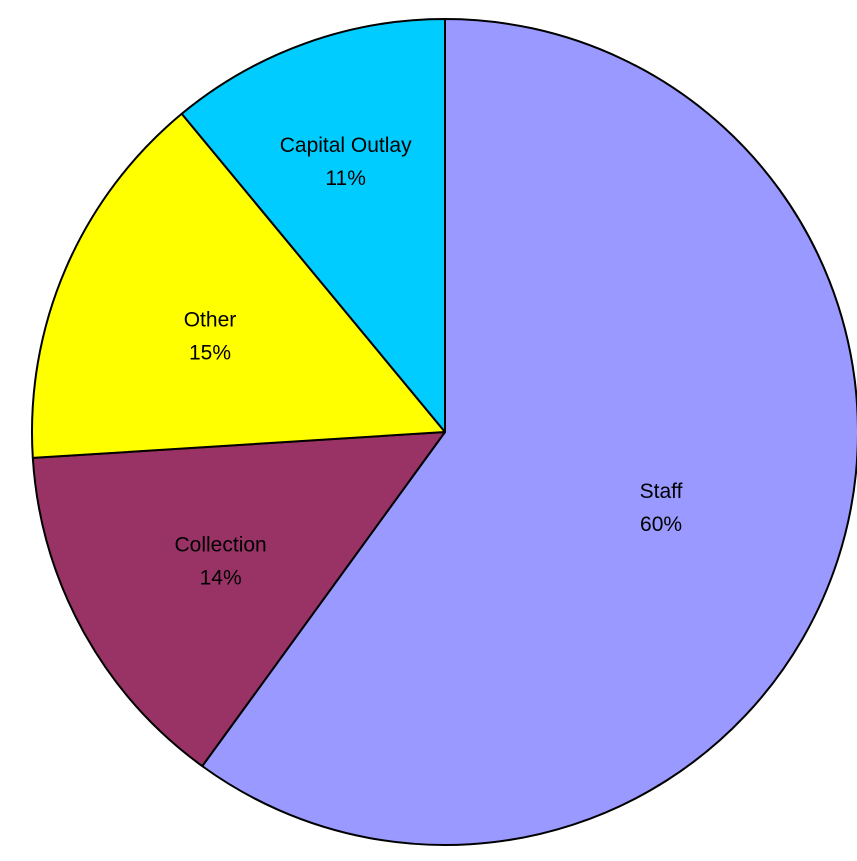 Image resolution: width=857 pixels, height=861 pixels. What do you see at coordinates (313, 225) in the screenshot?
I see `pie-slice-capital-outlay` at bounding box center [313, 225].